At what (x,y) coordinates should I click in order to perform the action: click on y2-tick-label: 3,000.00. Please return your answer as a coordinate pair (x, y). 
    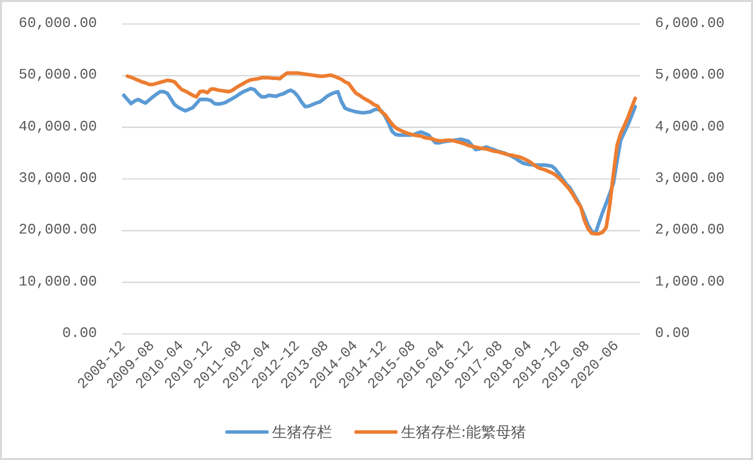
    Looking at the image, I should click on (690, 179).